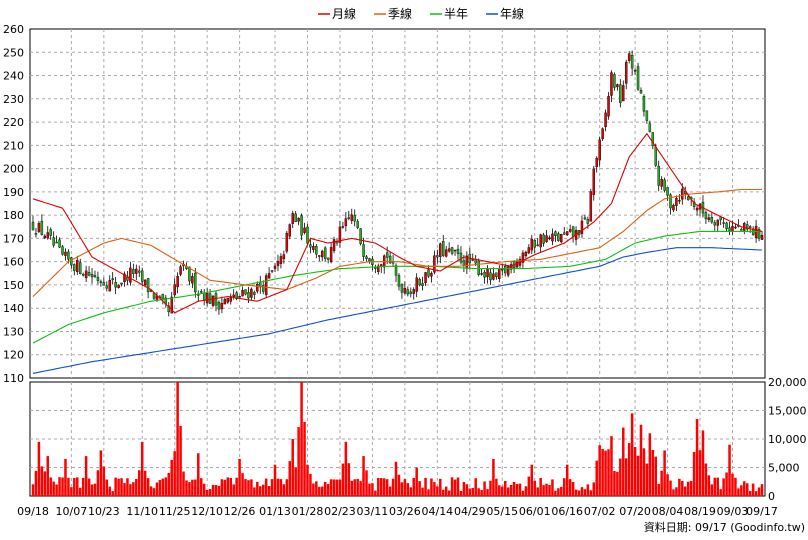  What do you see at coordinates (567, 511) in the screenshot?
I see `date-tick-label: 06/16` at bounding box center [567, 511].